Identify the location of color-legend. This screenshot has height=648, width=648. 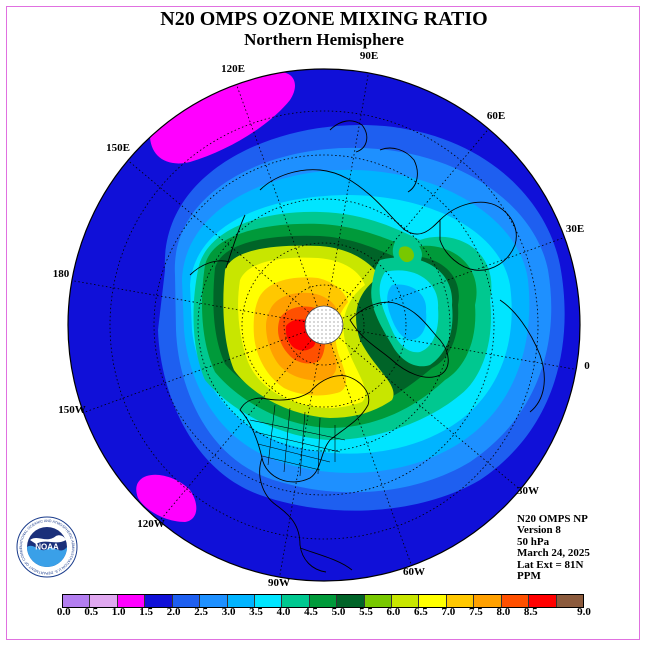
(323, 601).